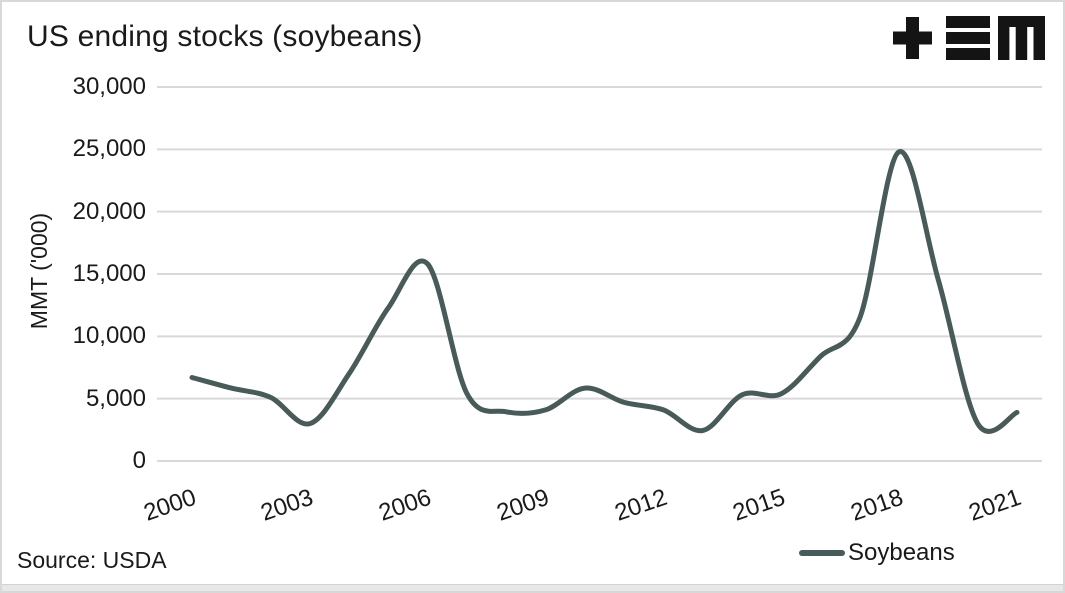  What do you see at coordinates (139, 460) in the screenshot?
I see `y-tick-label: 0` at bounding box center [139, 460].